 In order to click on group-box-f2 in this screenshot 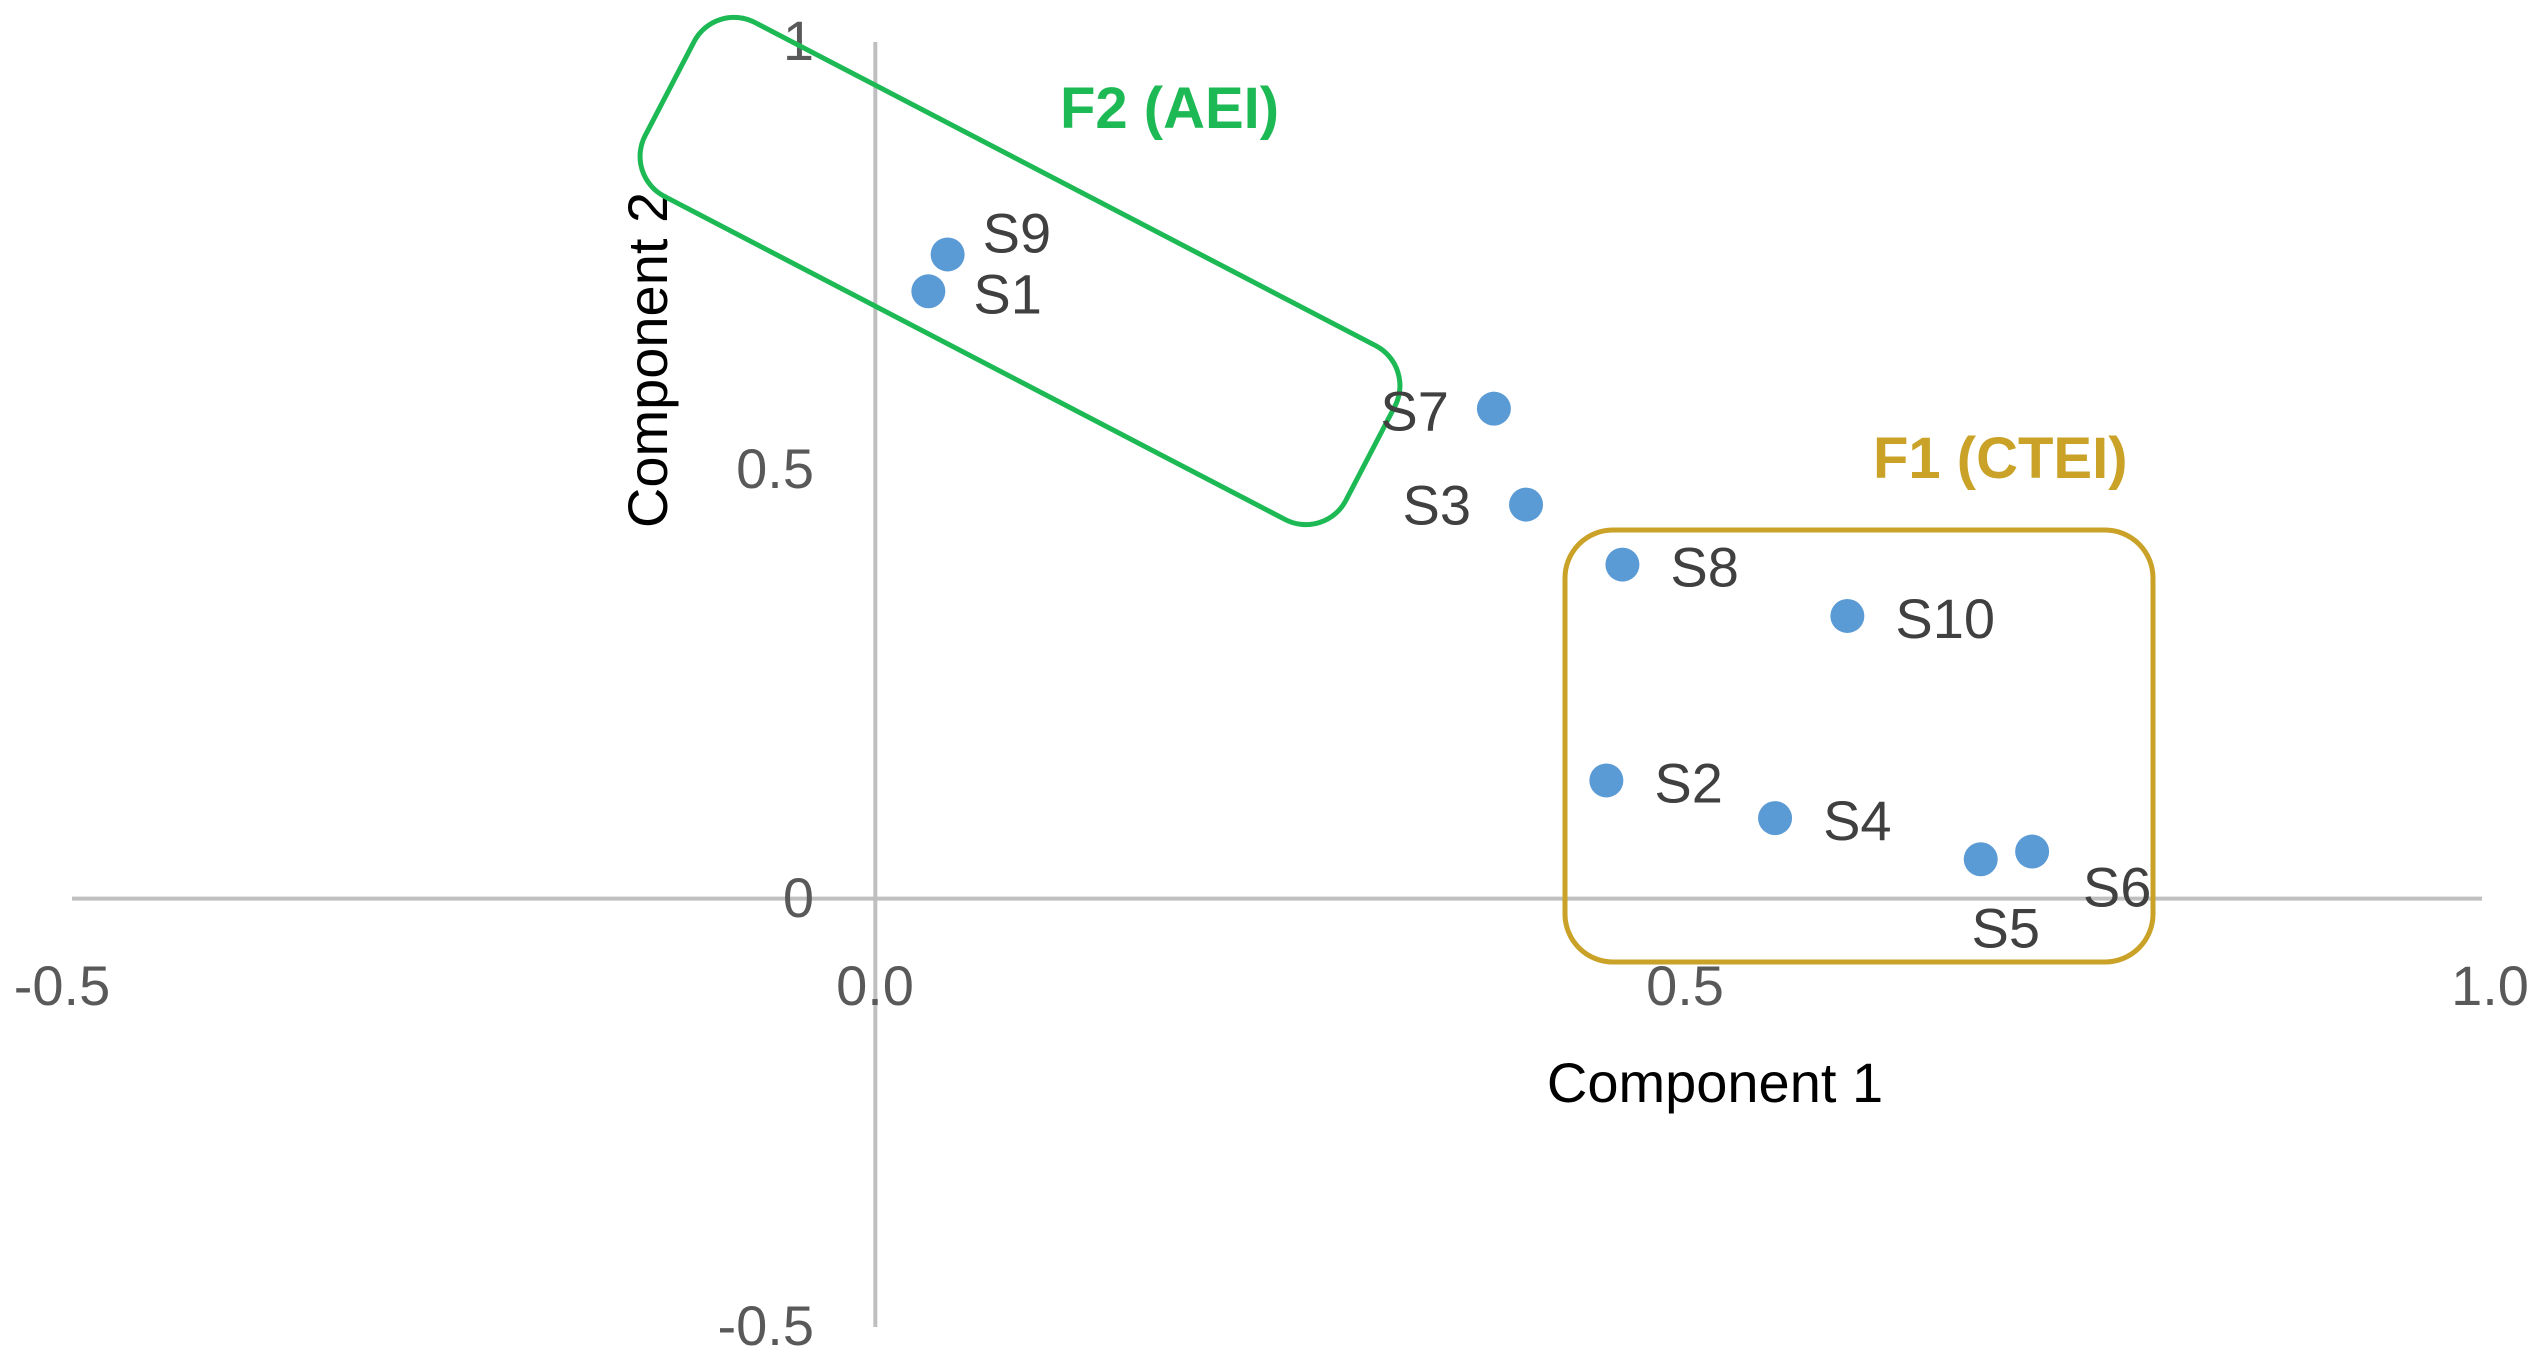, I will do `click(1020, 271)`.